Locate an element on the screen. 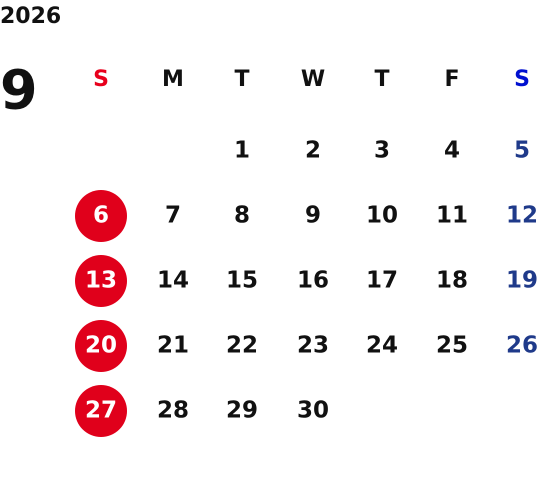 This screenshot has height=503, width=548. day-number: 21 is located at coordinates (173, 346).